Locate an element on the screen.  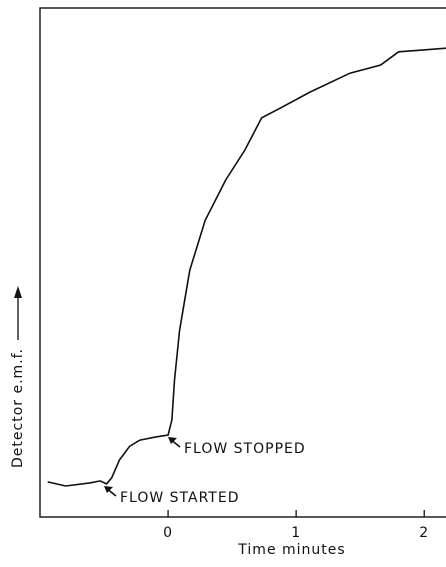
annotation: FLOW STOPPED is located at coordinates (245, 449).